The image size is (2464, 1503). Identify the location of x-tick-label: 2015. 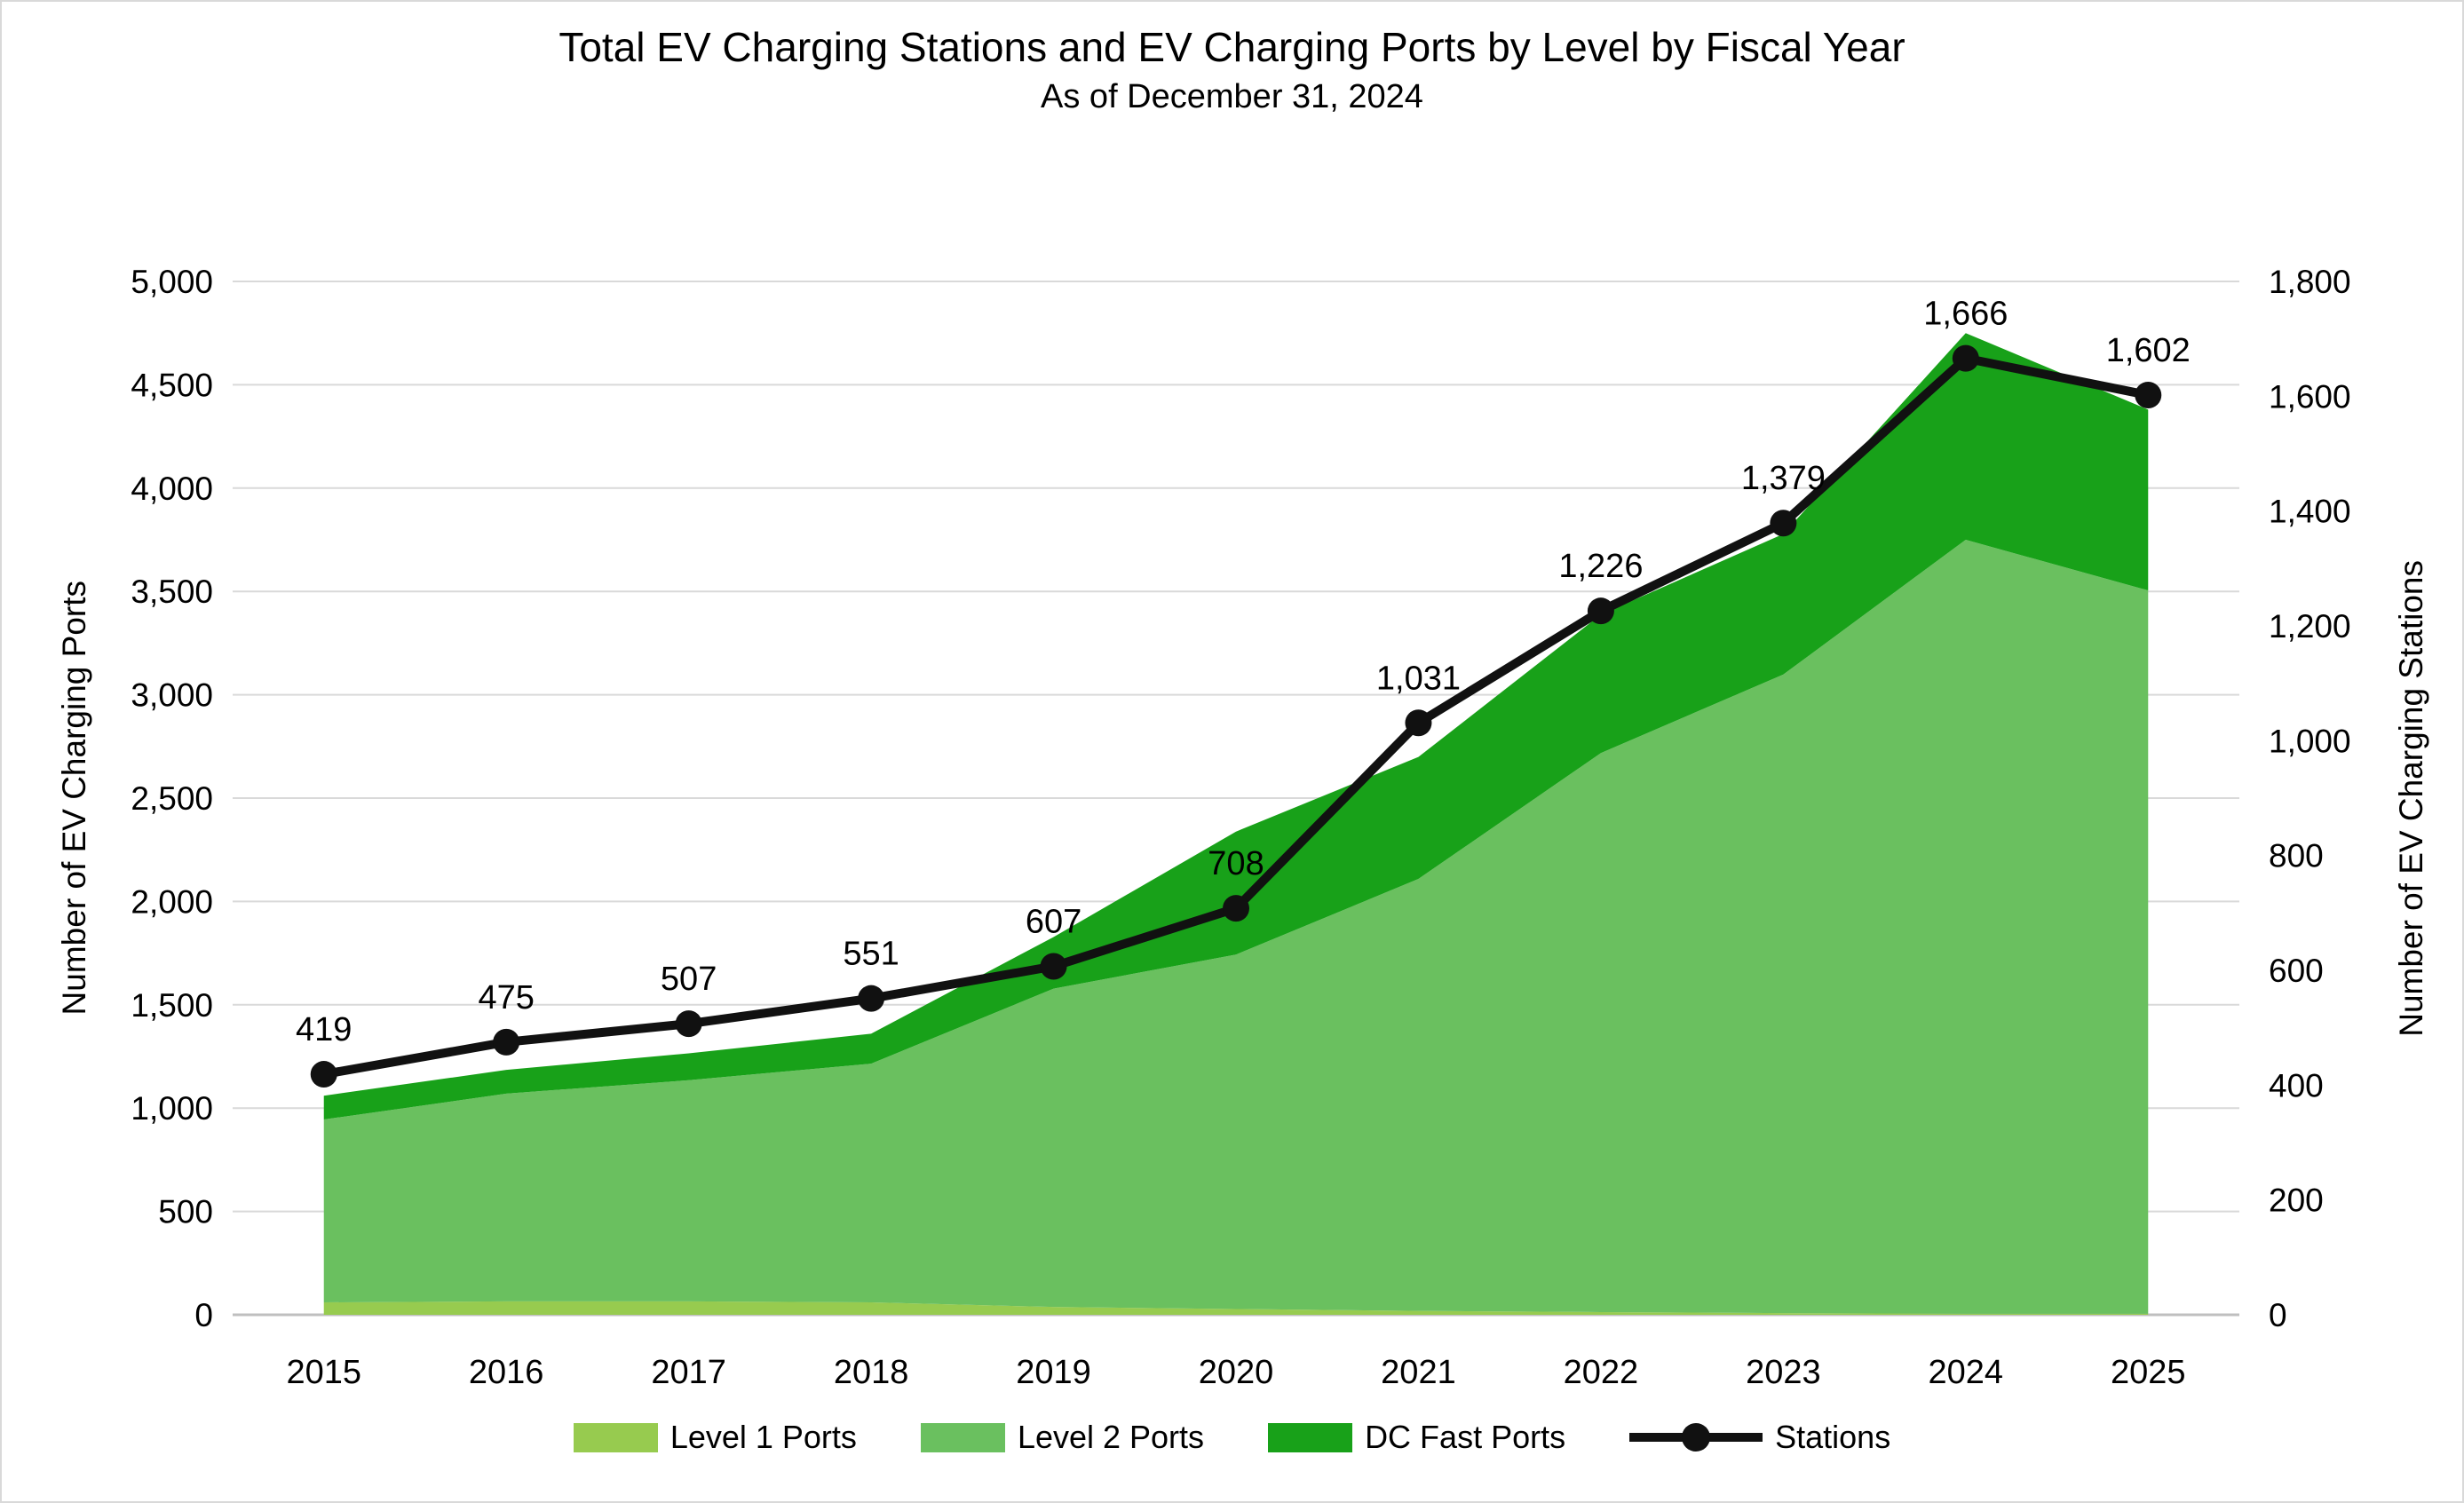
(324, 1373).